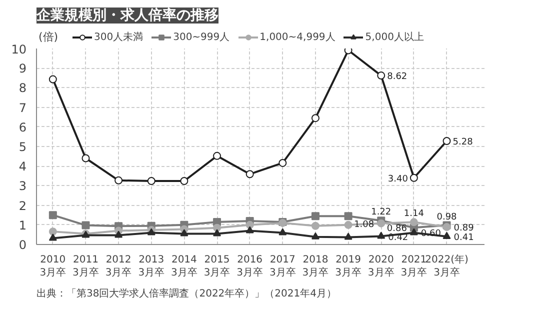 The height and width of the screenshot is (317, 533). Describe the element at coordinates (463, 143) in the screenshot. I see `data-label: 5.28` at that location.